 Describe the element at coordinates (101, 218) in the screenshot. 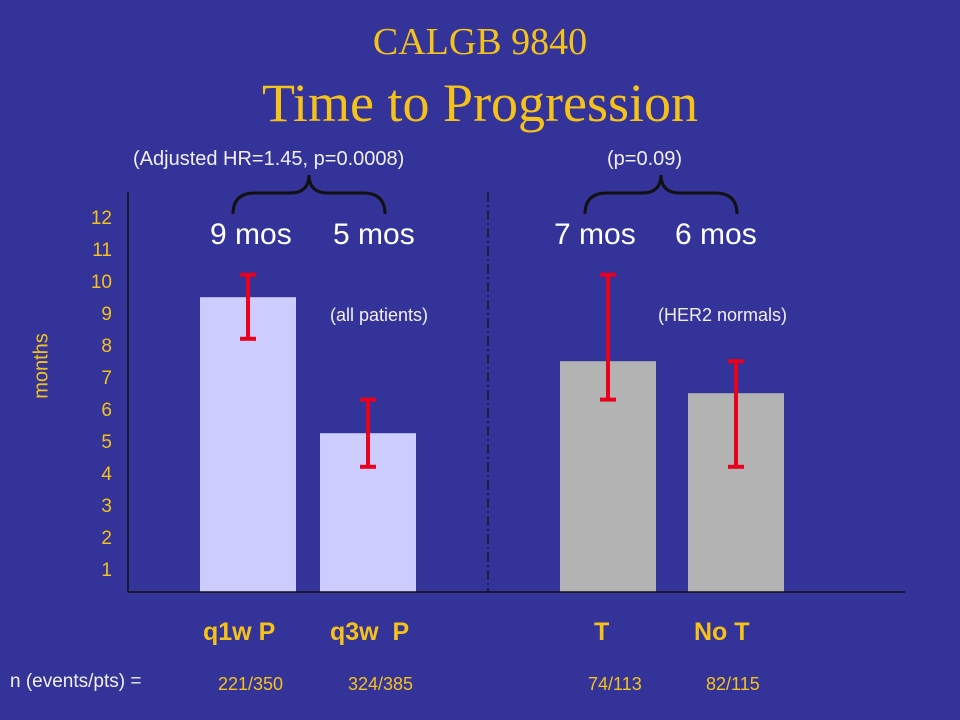

I see `y-tick-label: 12` at that location.